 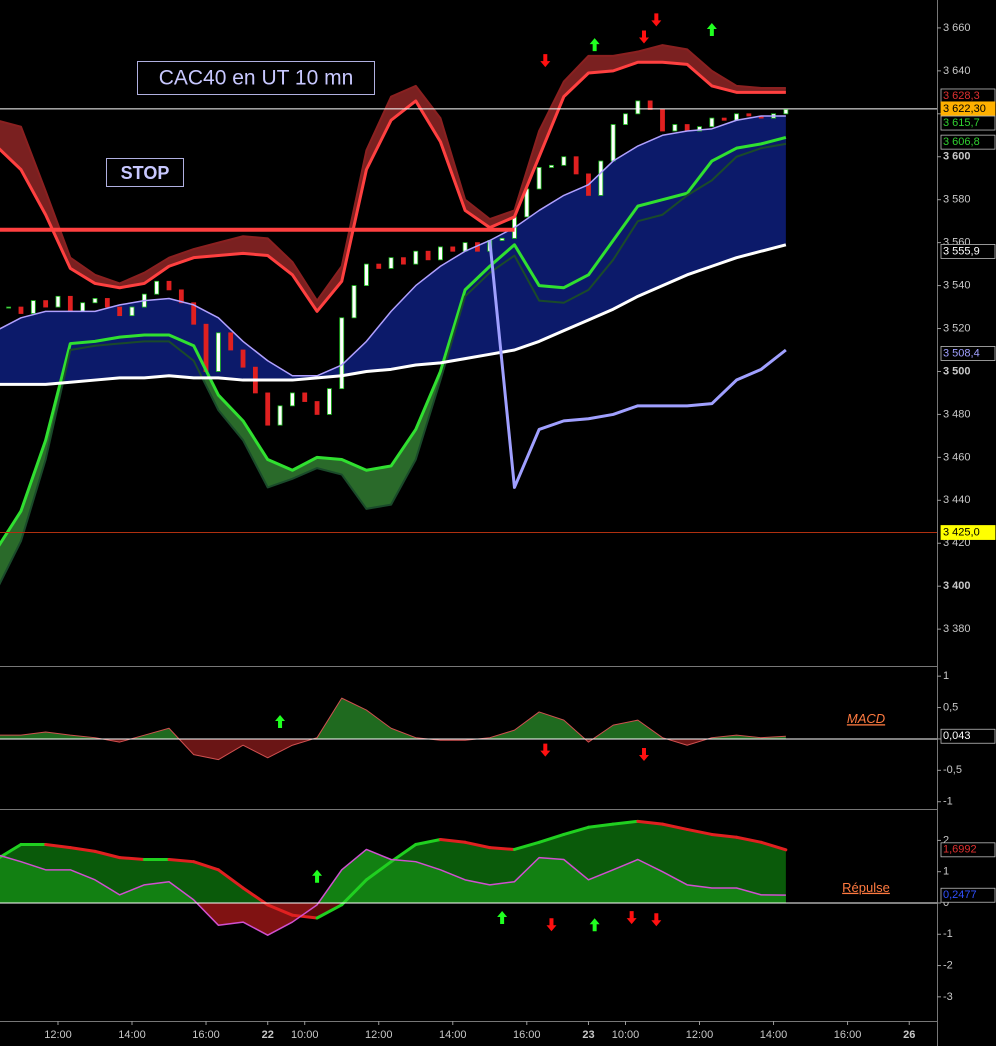 What do you see at coordinates (588, 1035) in the screenshot?
I see `x-tick-label: 23` at bounding box center [588, 1035].